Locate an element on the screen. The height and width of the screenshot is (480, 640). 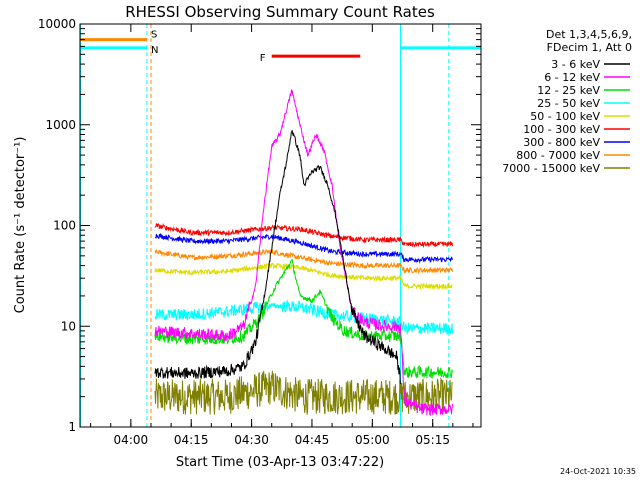
x-tick-label-5: 05:15 is located at coordinates (432, 440).